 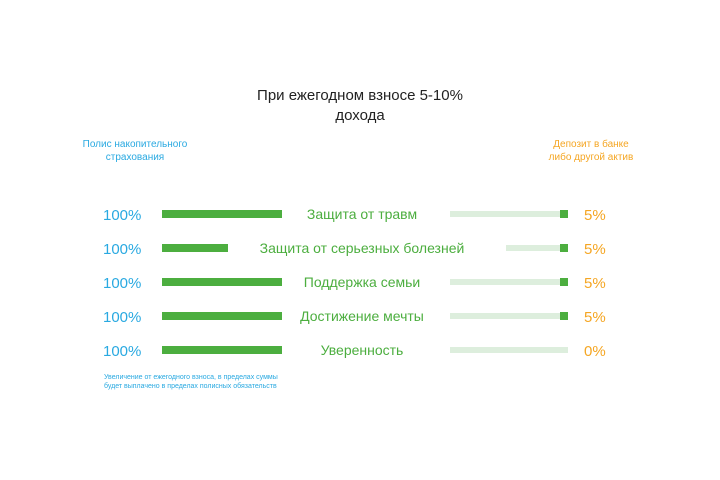 I want to click on legend-right-line1: Депозит в банке, so click(x=591, y=144).